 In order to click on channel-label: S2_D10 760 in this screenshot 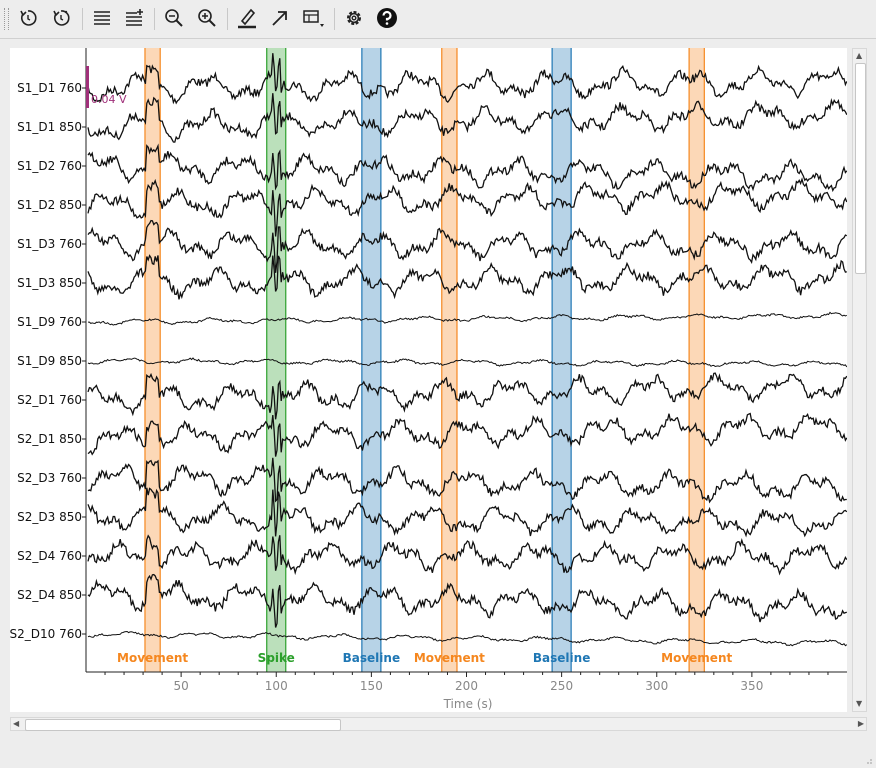, I will do `click(46, 634)`.